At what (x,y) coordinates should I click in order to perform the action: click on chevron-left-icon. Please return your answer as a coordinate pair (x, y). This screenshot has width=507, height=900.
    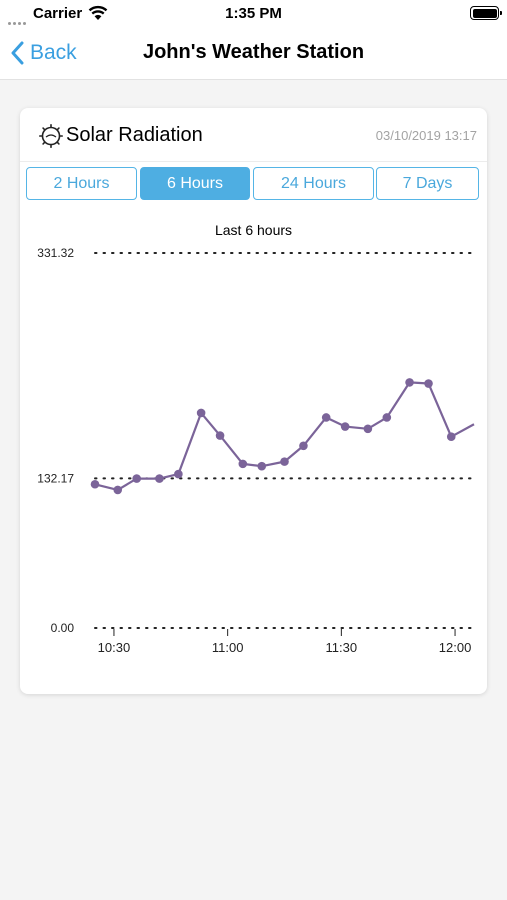
    Looking at the image, I should click on (17, 53).